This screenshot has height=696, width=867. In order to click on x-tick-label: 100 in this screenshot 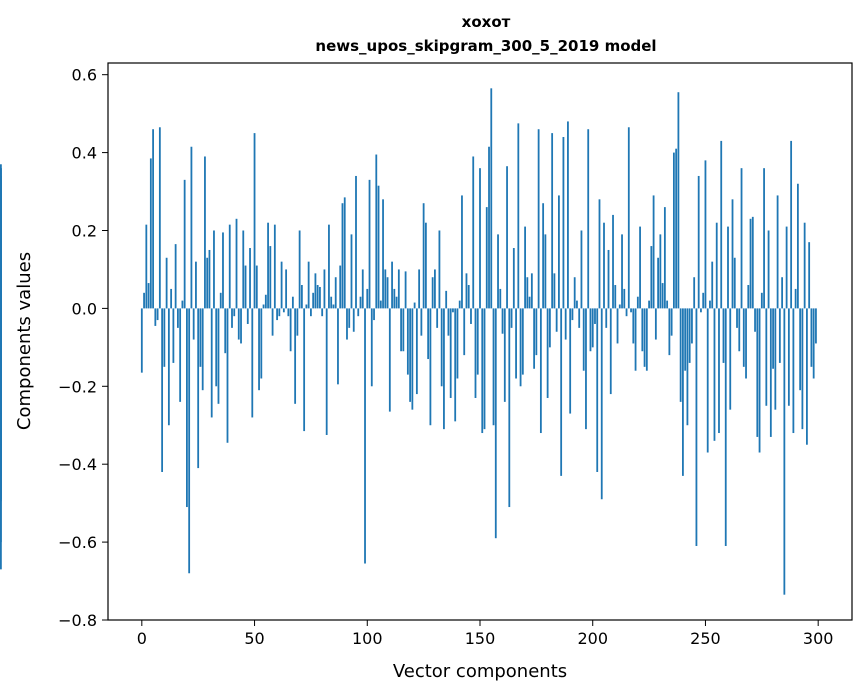, I will do `click(367, 638)`.